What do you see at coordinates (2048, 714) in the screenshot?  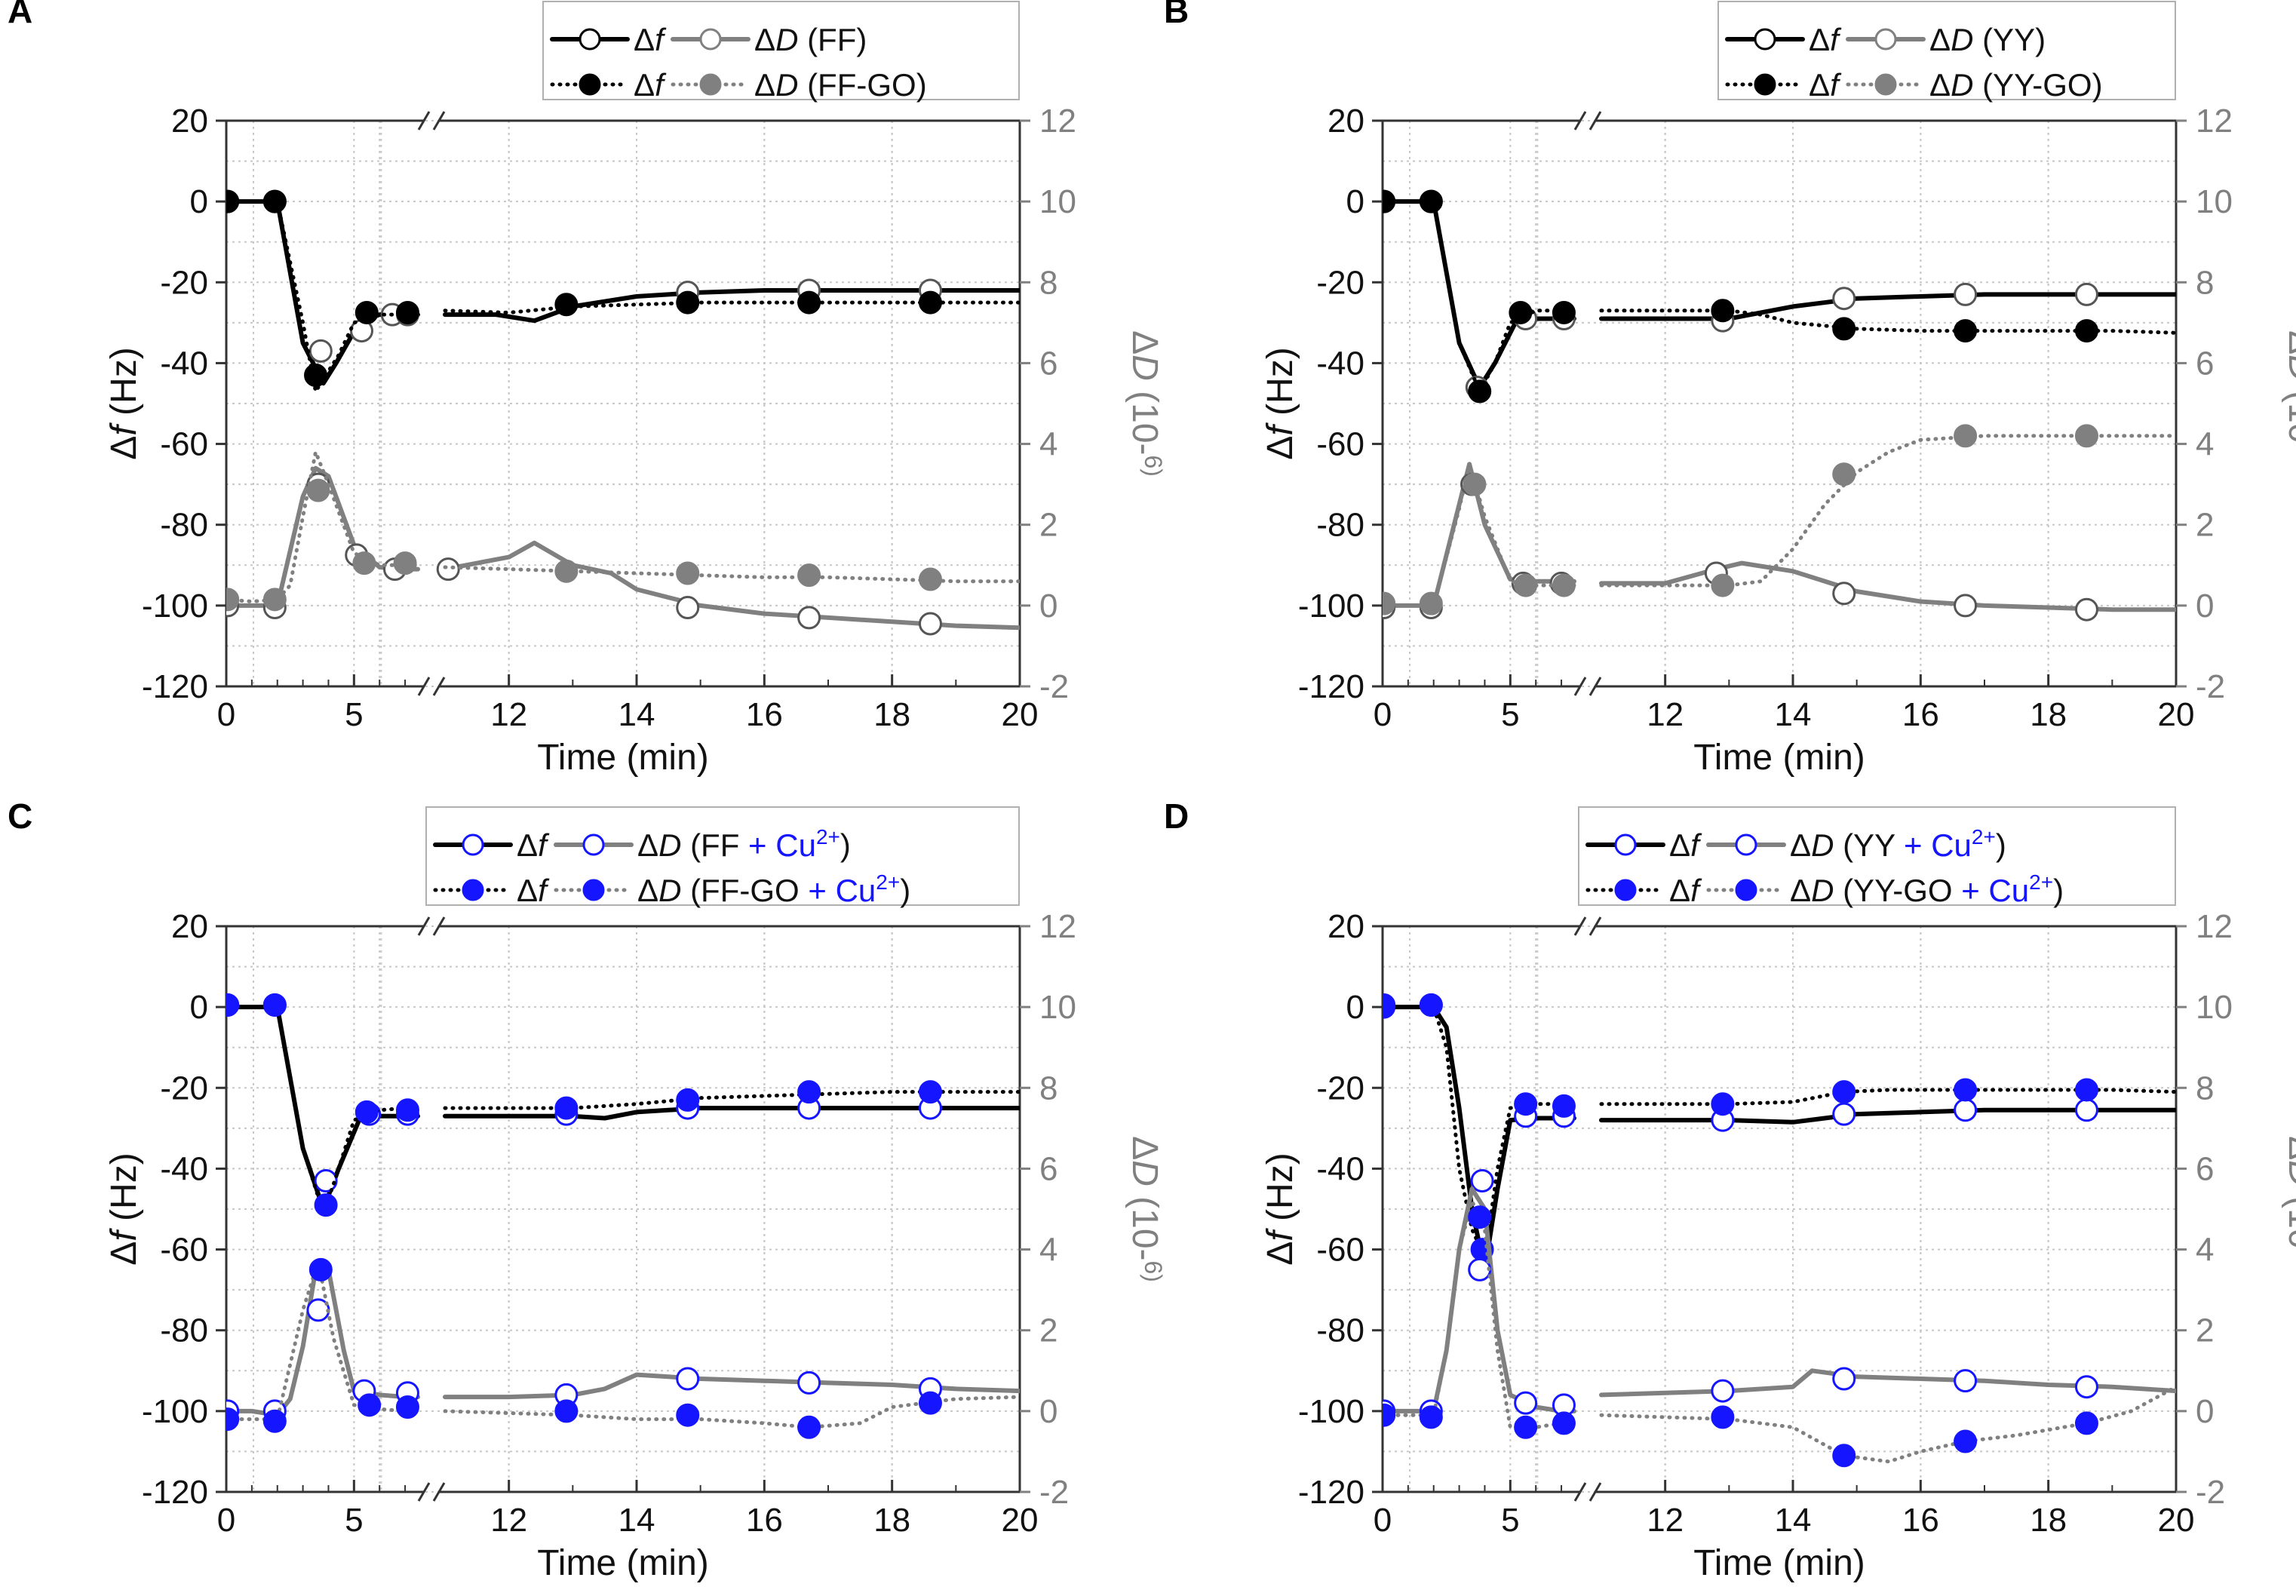 I see `x-tick-label: 18` at bounding box center [2048, 714].